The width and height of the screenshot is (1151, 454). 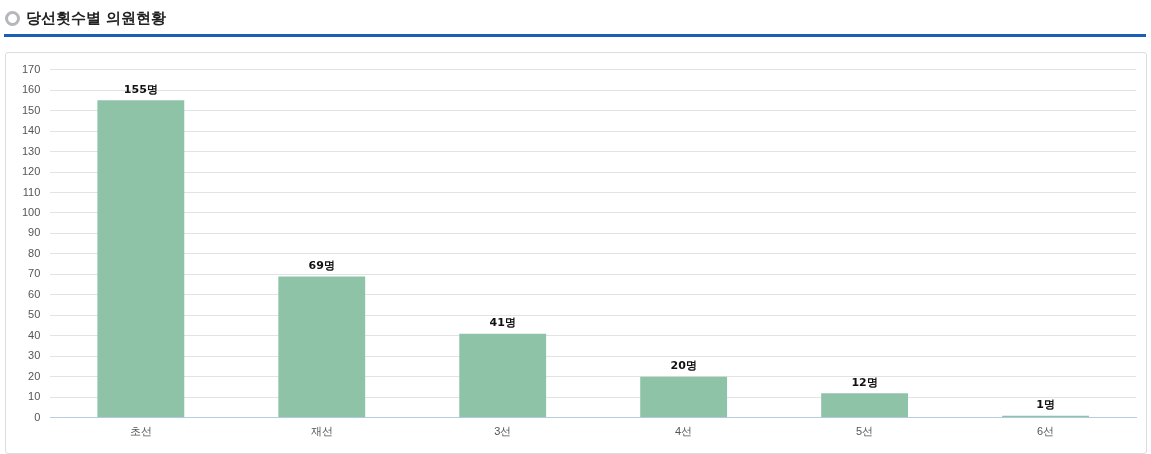 I want to click on y-tick-label: 0, so click(x=37, y=416).